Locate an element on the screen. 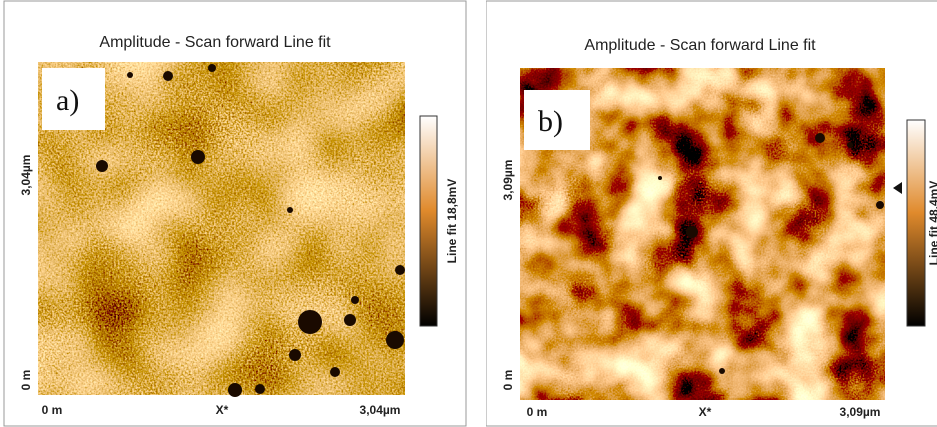  x-right-label: 3,09µm is located at coordinates (860, 412).